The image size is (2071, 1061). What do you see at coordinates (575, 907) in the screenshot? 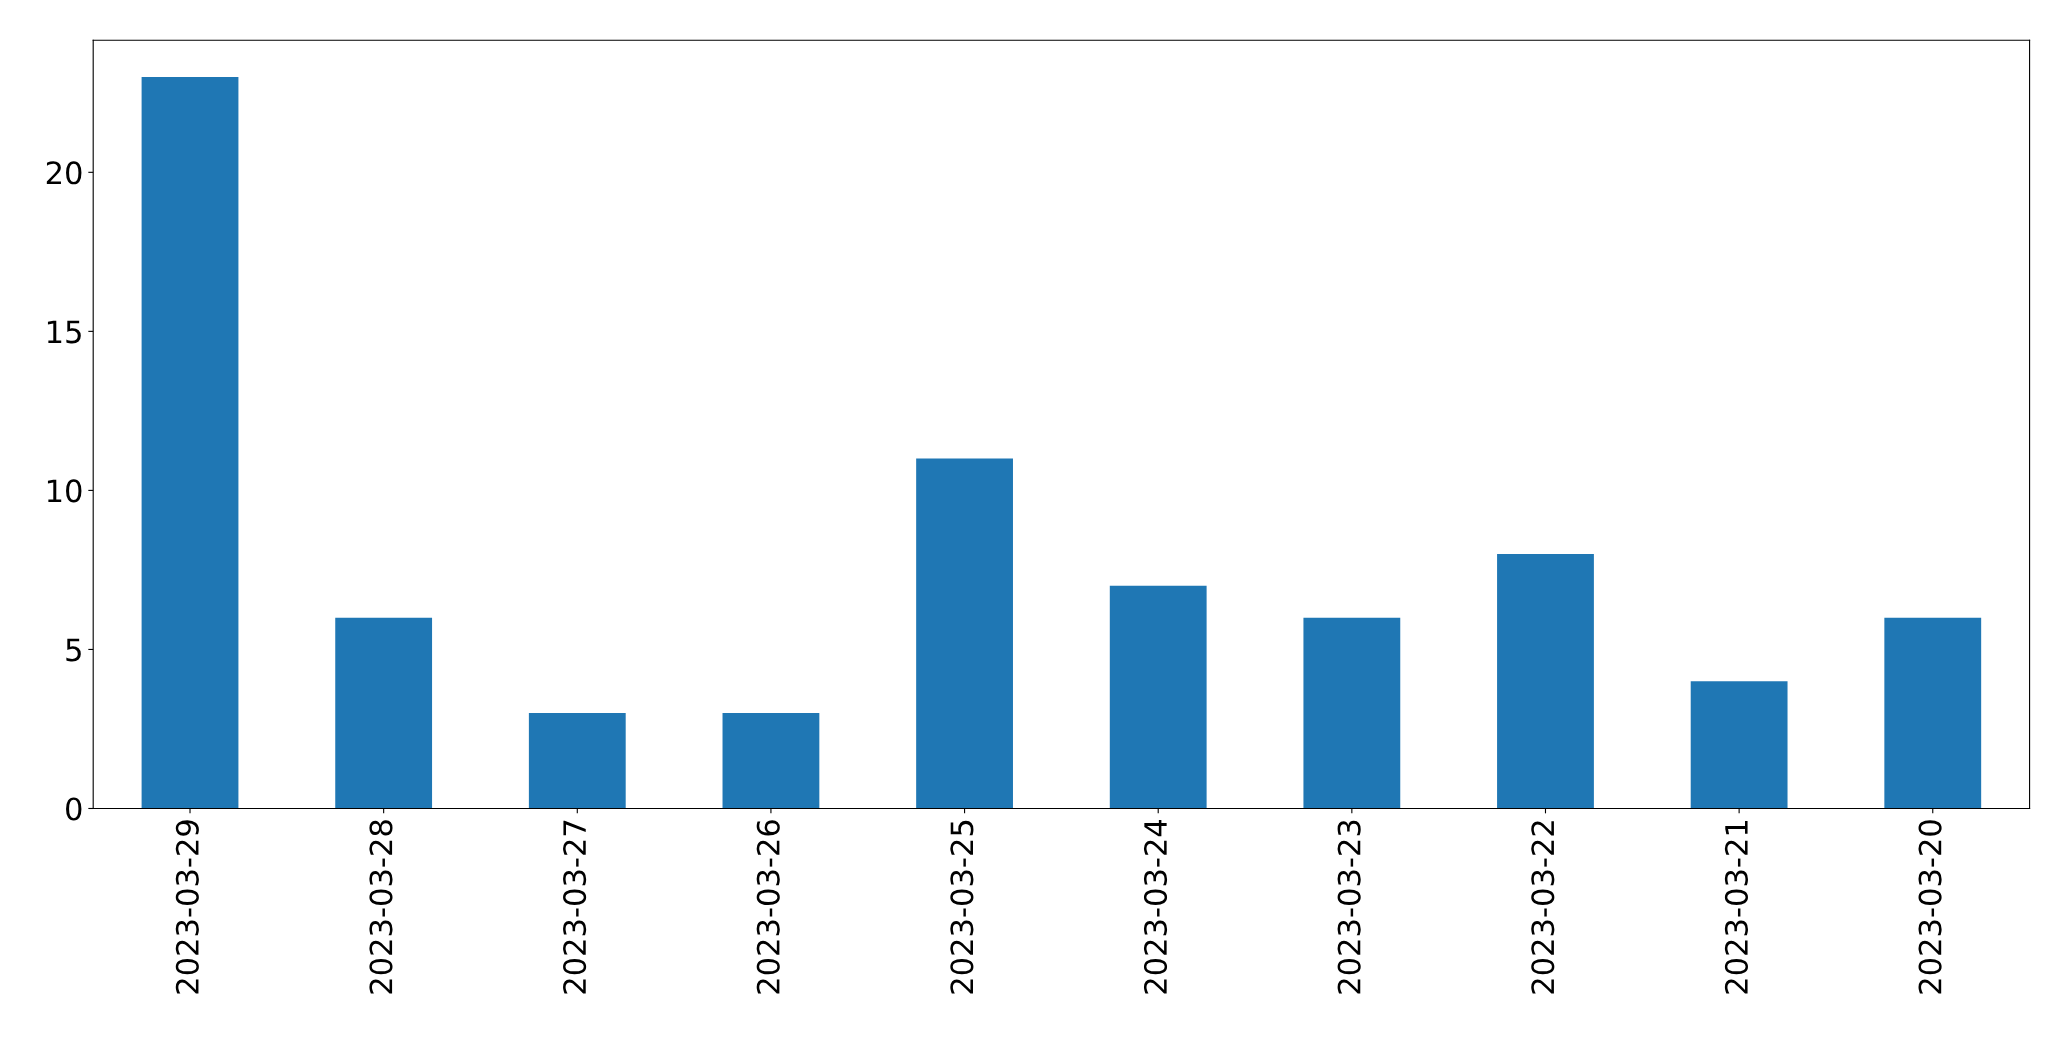
I see `x-tick-label: 2023-03-27` at bounding box center [575, 907].